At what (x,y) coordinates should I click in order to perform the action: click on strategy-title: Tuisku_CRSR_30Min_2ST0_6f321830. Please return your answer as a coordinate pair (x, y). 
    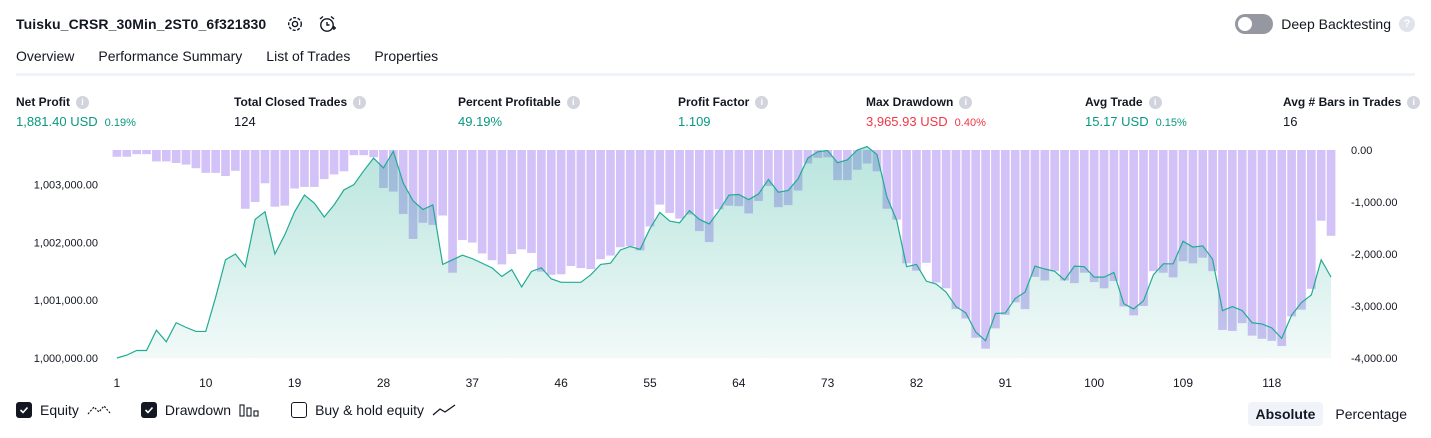
    Looking at the image, I should click on (141, 24).